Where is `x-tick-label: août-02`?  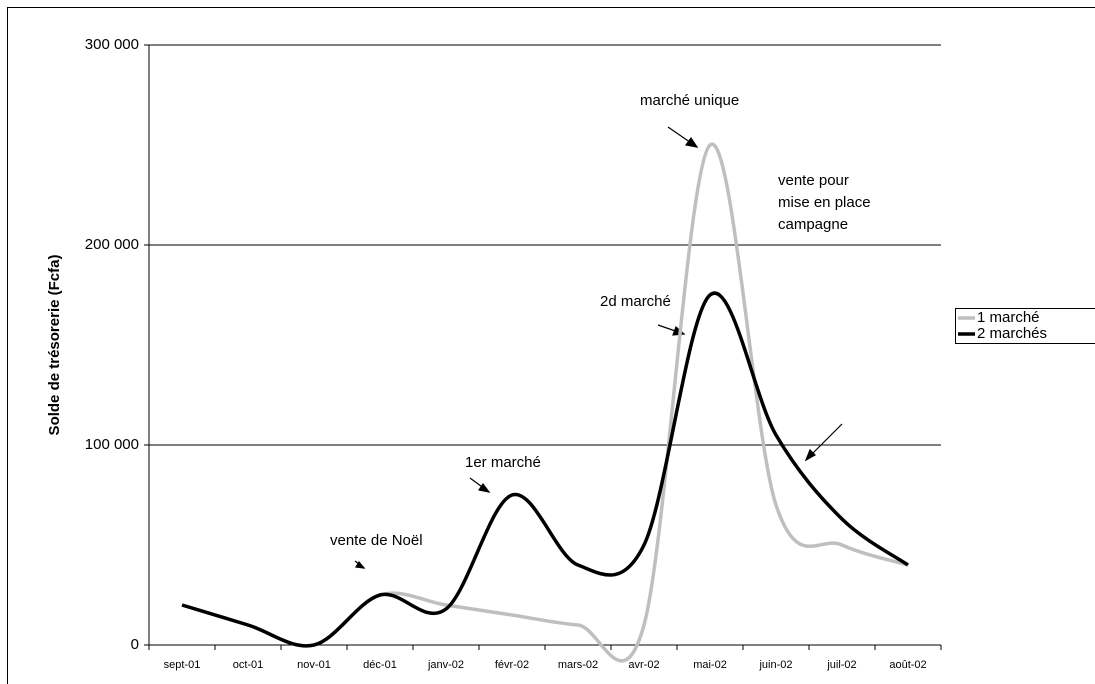 x-tick-label: août-02 is located at coordinates (907, 665).